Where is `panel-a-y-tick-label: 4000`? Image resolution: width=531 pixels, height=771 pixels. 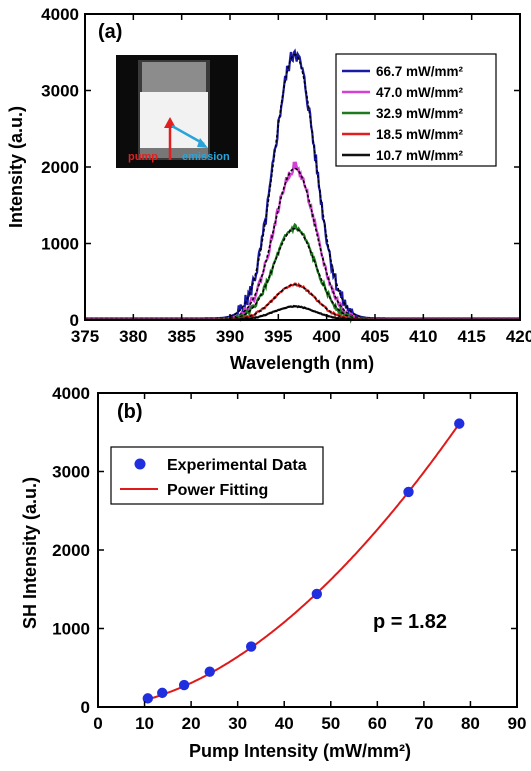 panel-a-y-tick-label: 4000 is located at coordinates (60, 14).